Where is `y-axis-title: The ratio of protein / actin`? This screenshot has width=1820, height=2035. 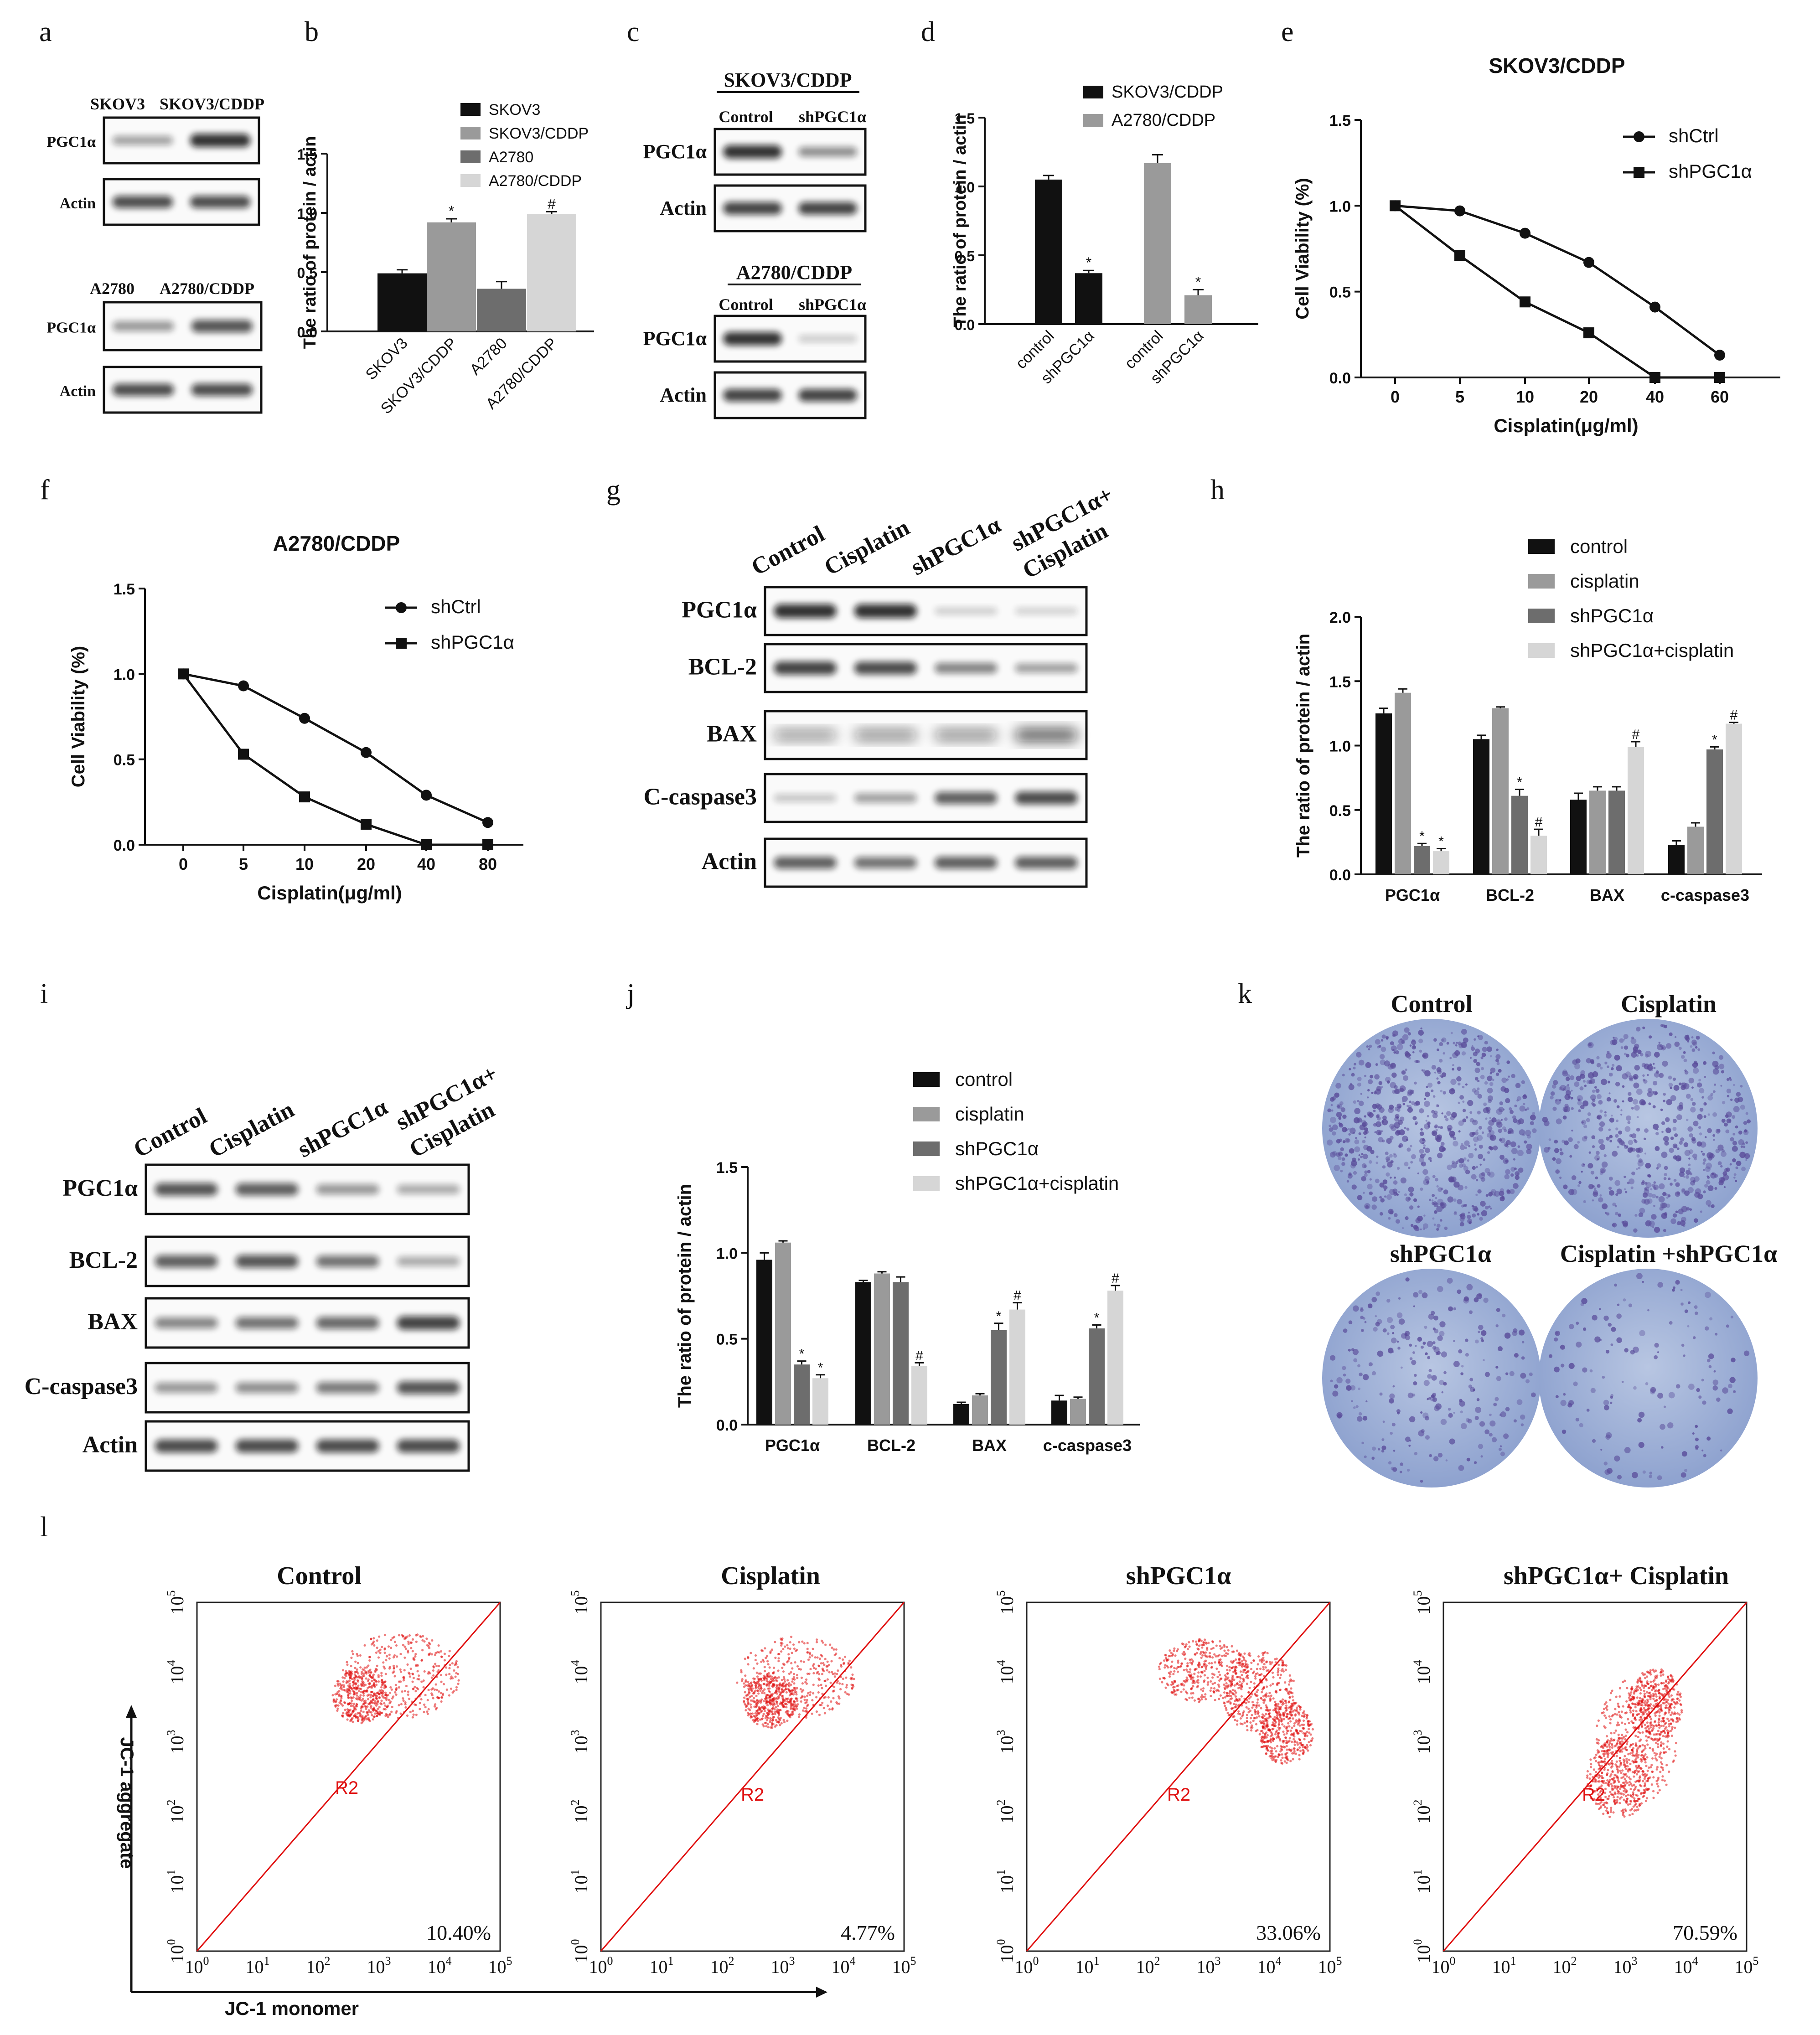
y-axis-title: The ratio of protein / actin is located at coordinates (1303, 746).